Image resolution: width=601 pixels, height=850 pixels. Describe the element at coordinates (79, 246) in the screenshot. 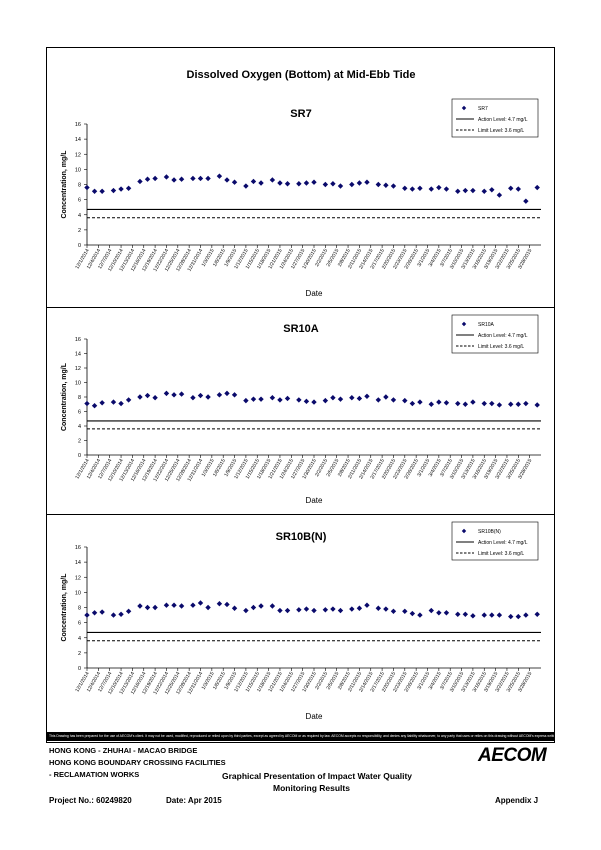

I see `y-tick-label: 0` at that location.